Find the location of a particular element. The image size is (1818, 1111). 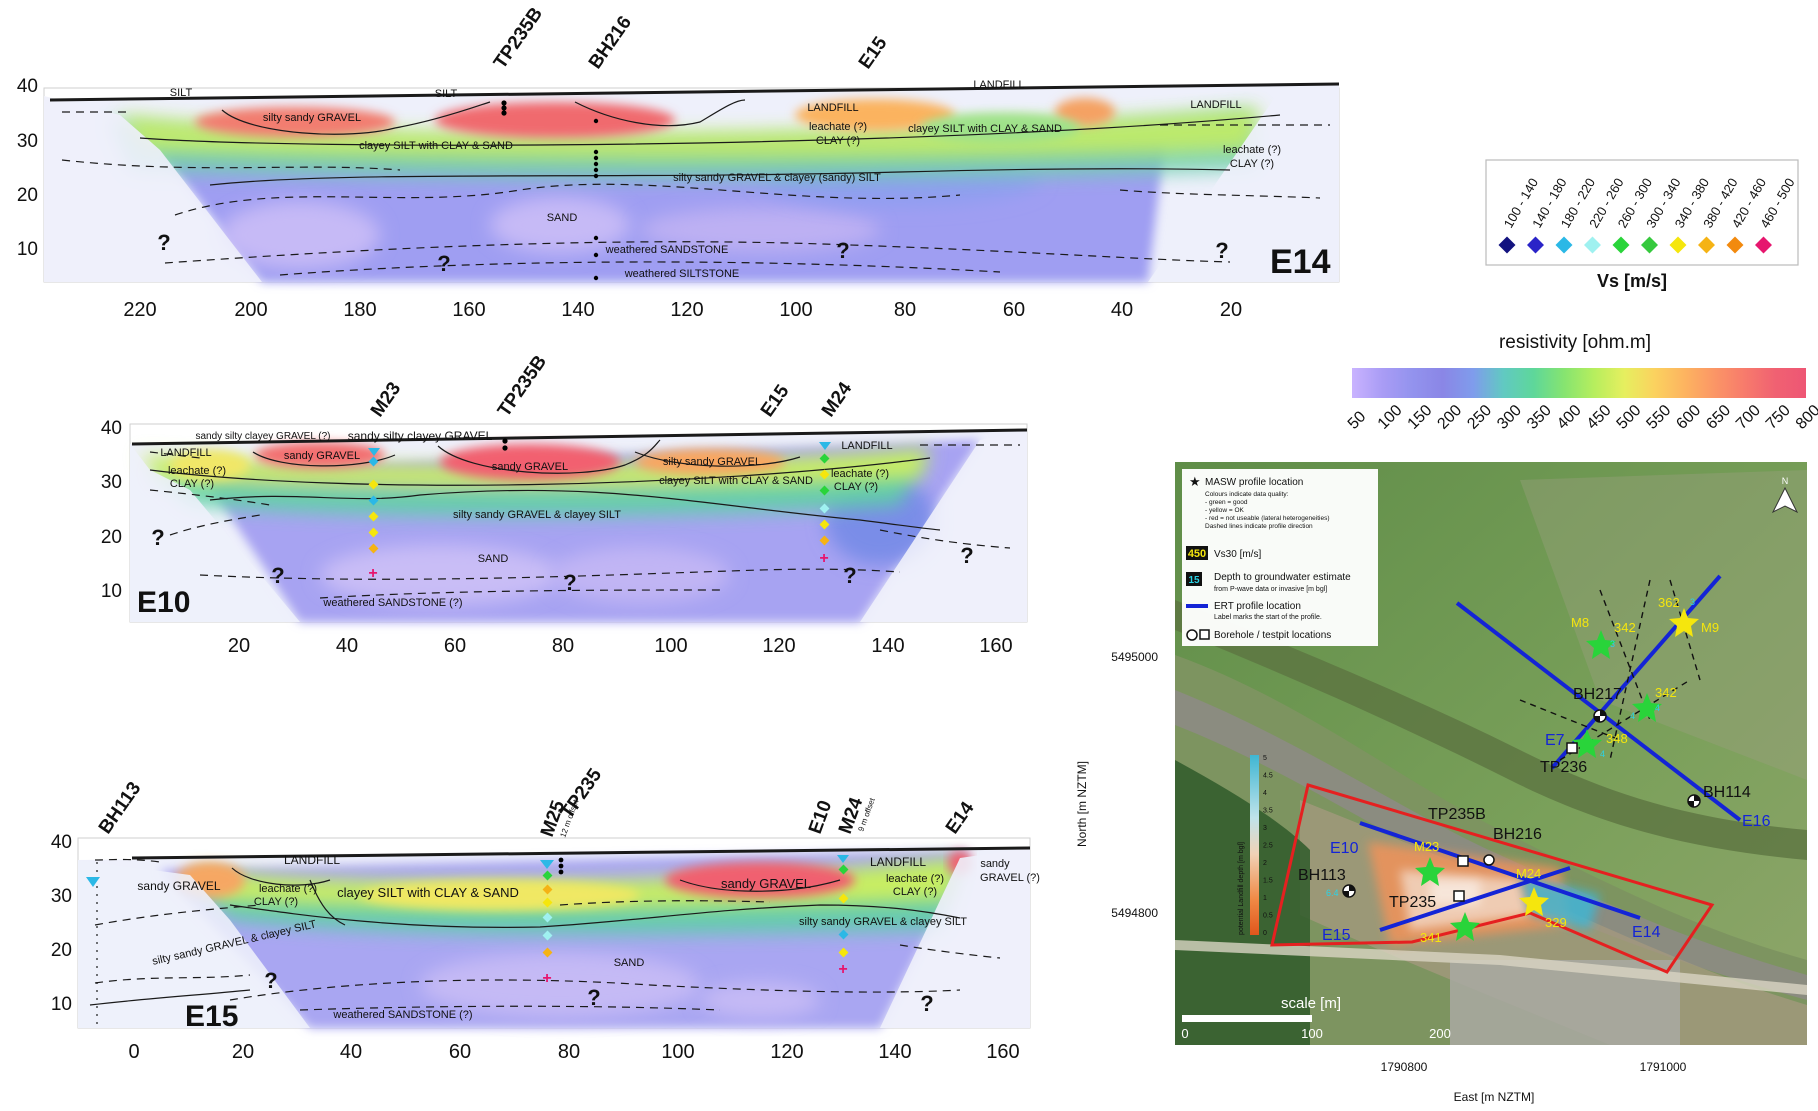

legend-masw-note: - yellow = OK is located at coordinates (1224, 510).